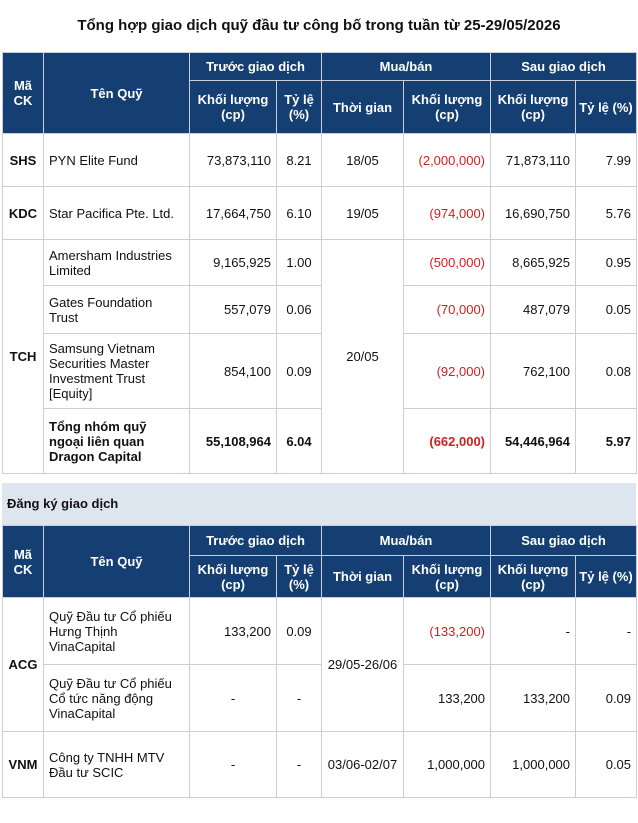 Image resolution: width=638 pixels, height=823 pixels. I want to click on section-title-dang-ky: Đăng ký giao dịch, so click(319, 504).